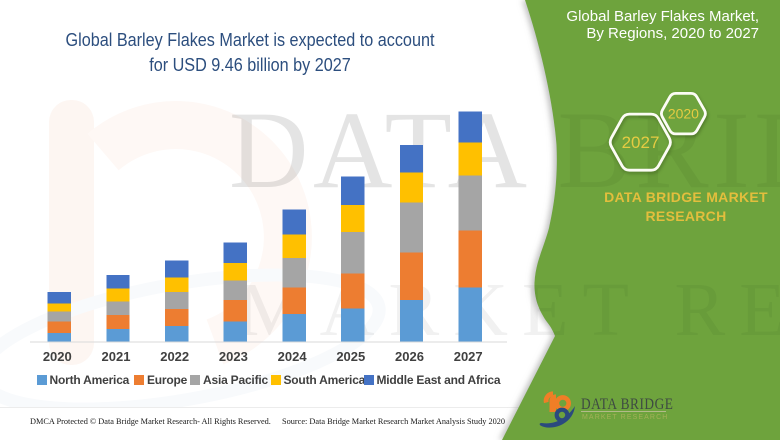 This screenshot has height=440, width=780. Describe the element at coordinates (641, 142) in the screenshot. I see `svg-text: 2027` at that location.